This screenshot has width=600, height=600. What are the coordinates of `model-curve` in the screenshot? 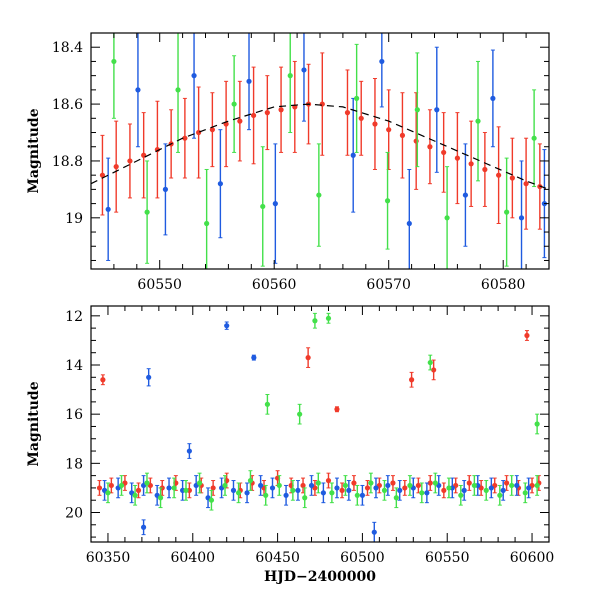 It's located at (320, 146).